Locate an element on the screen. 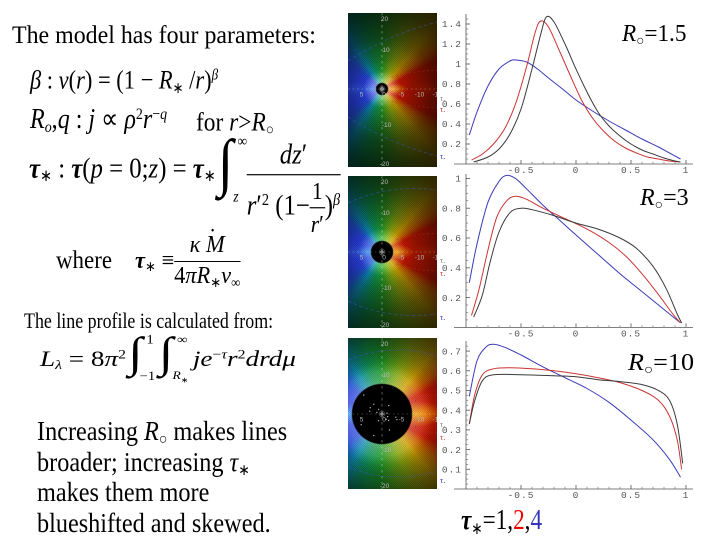 This screenshot has width=720, height=540. svg-text: 0.1 is located at coordinates (452, 470).